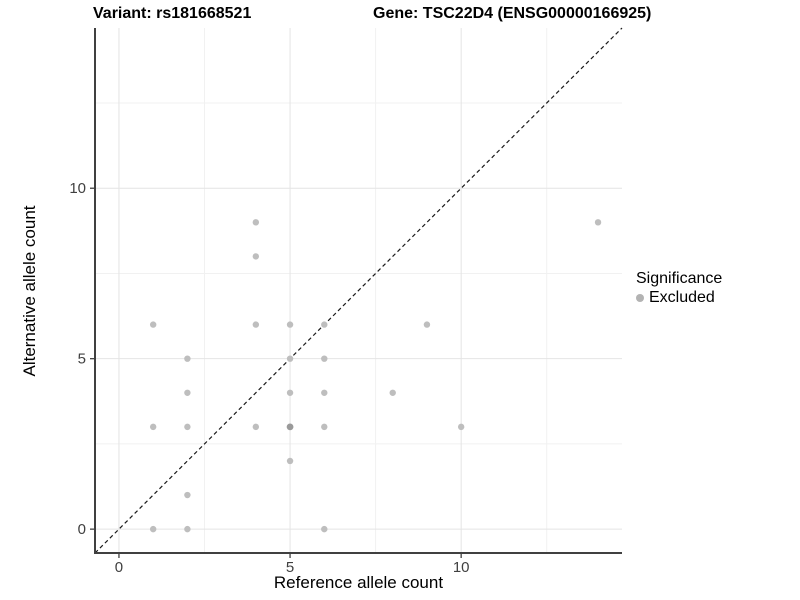  Describe the element at coordinates (119, 567) in the screenshot. I see `x-tick-label: 0` at that location.